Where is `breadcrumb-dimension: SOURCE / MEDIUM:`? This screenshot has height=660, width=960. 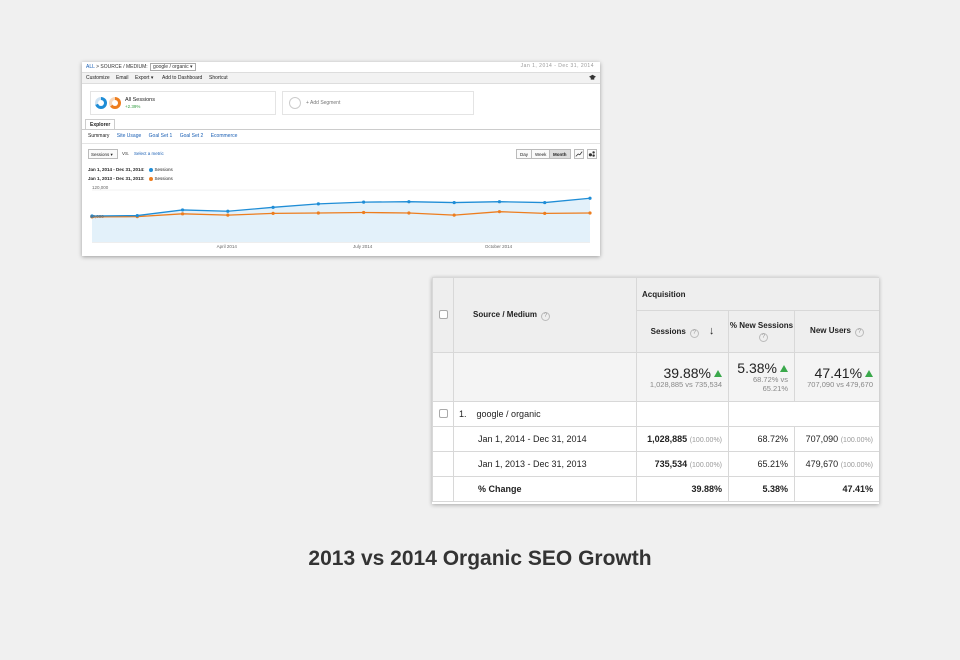
breadcrumb-dimension: SOURCE / MEDIUM: is located at coordinates (124, 67).